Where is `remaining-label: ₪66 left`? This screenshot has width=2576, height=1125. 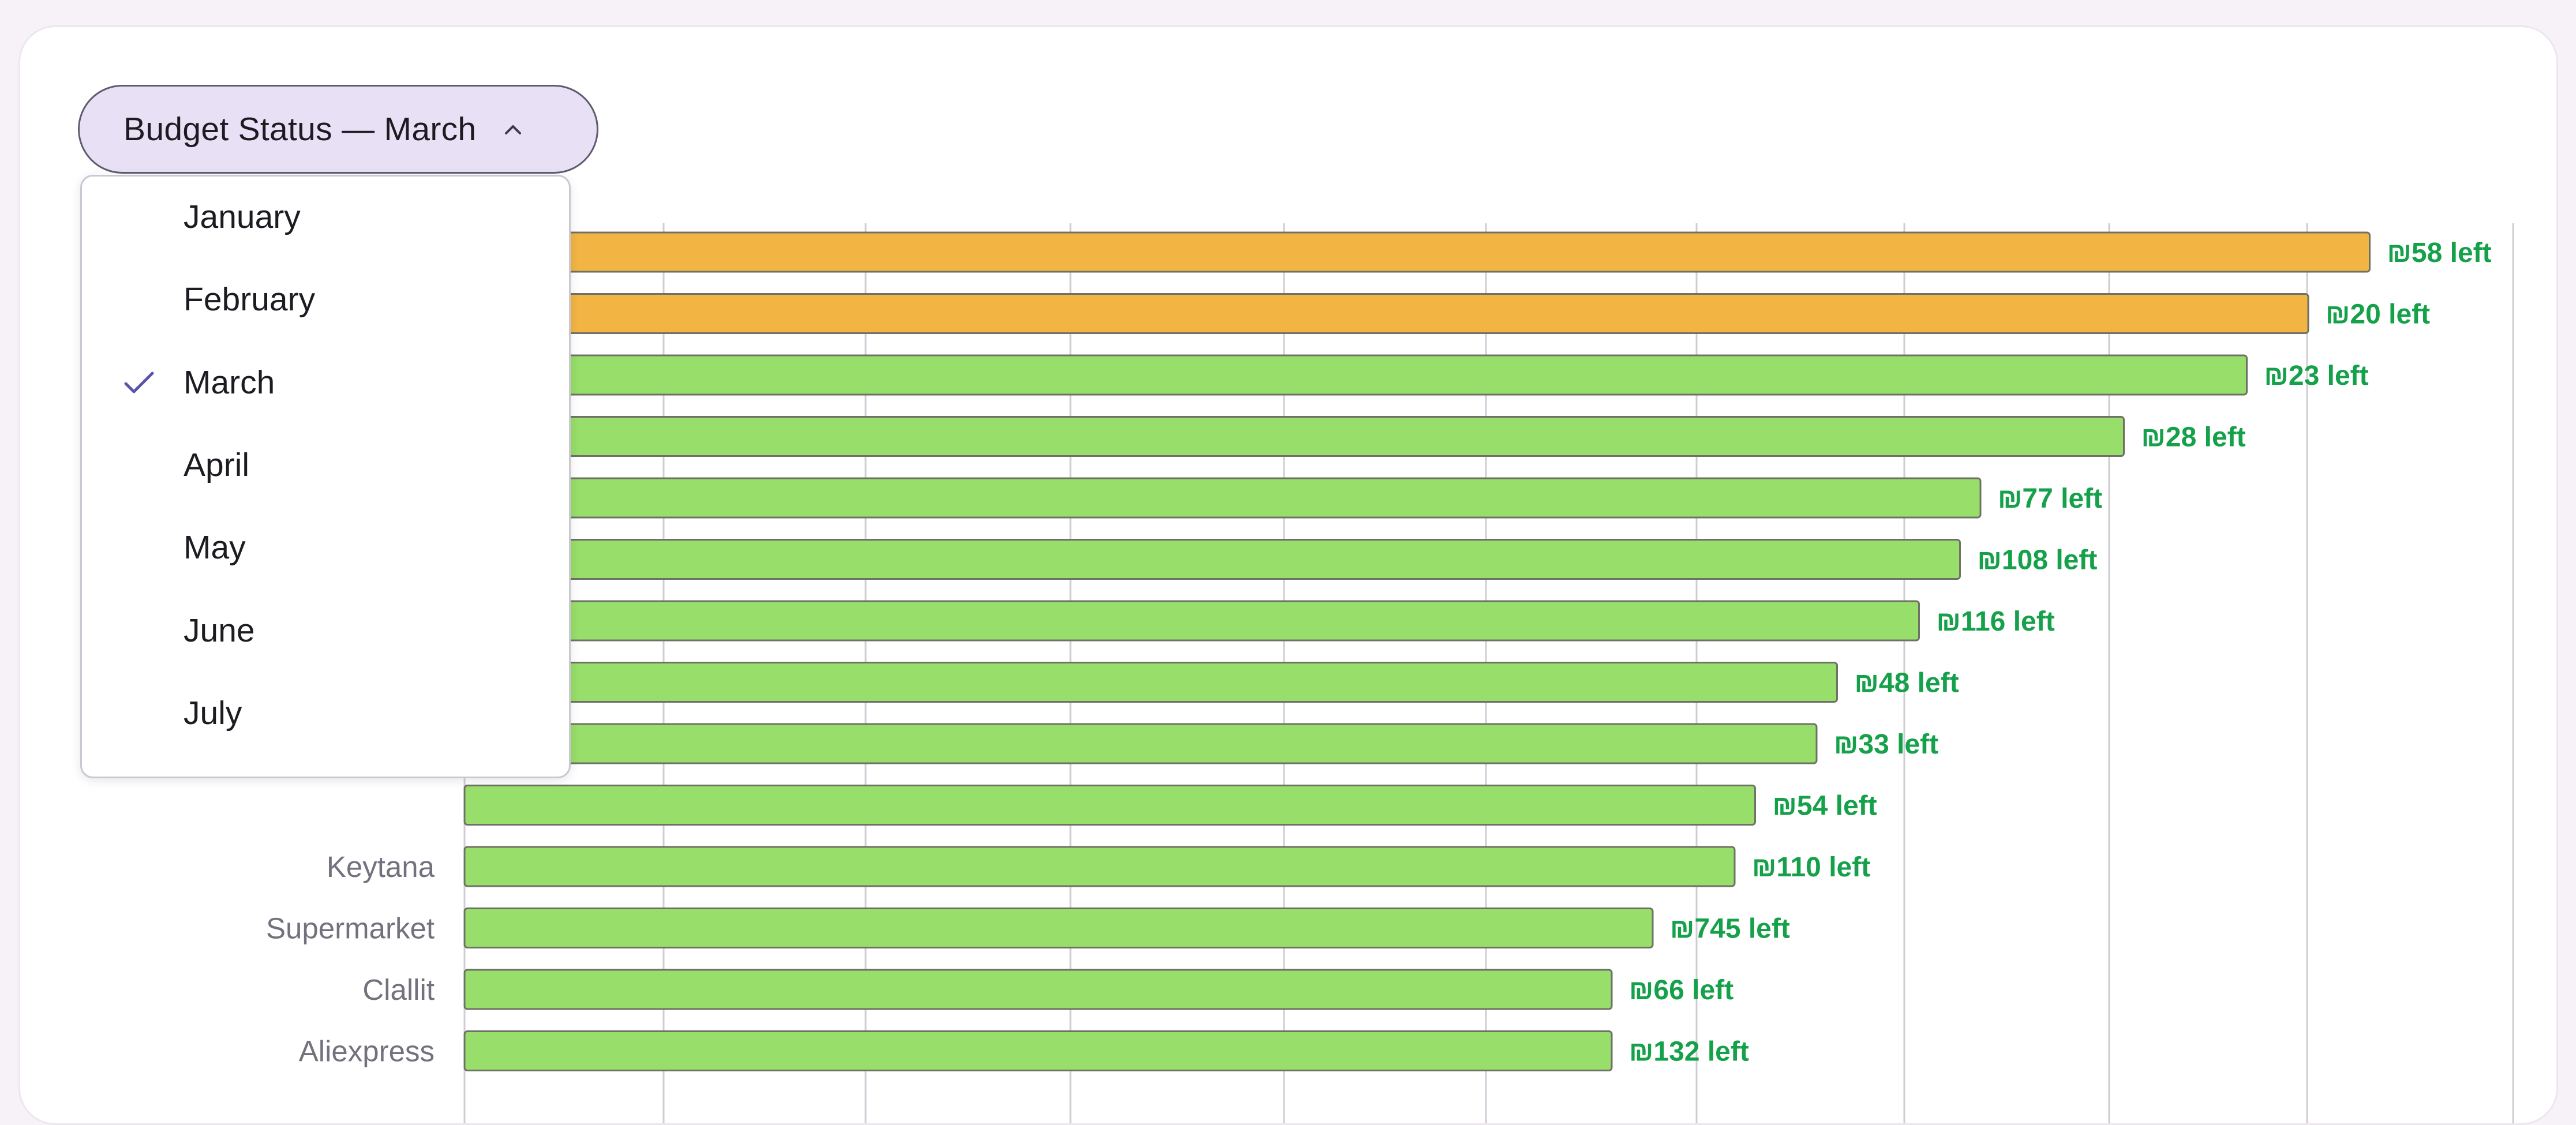
remaining-label: ₪66 left is located at coordinates (1681, 990).